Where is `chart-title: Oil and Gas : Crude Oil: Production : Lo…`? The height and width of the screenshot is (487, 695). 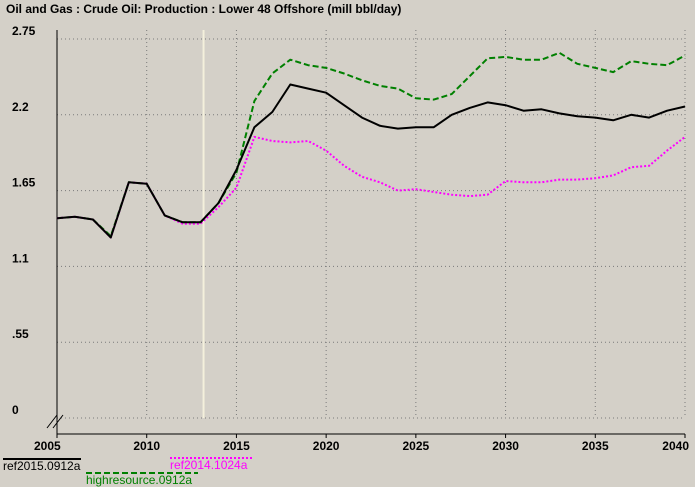
chart-title: Oil and Gas : Crude Oil: Production : Lo… is located at coordinates (203, 9).